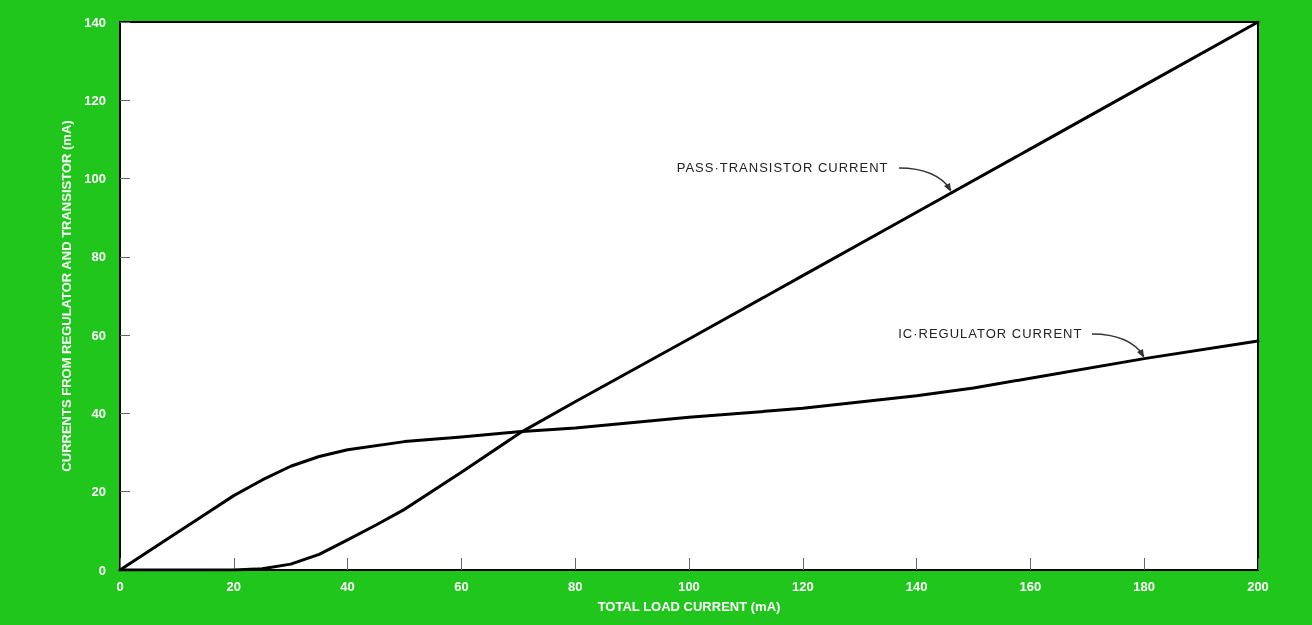  I want to click on y-tick-label: 80, so click(98, 257).